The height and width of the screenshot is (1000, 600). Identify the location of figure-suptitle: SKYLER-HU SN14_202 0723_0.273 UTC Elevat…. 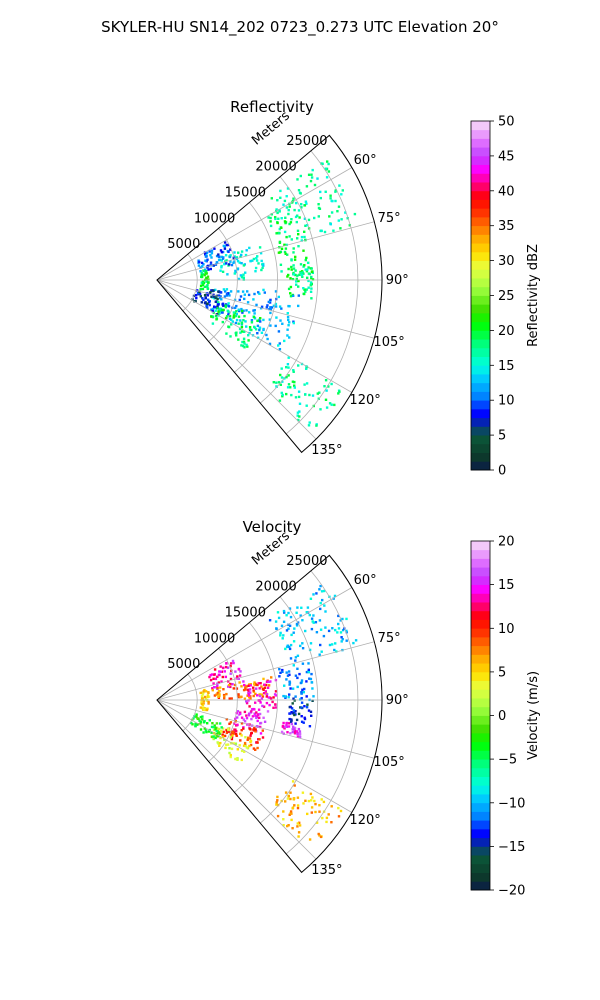
(300, 27).